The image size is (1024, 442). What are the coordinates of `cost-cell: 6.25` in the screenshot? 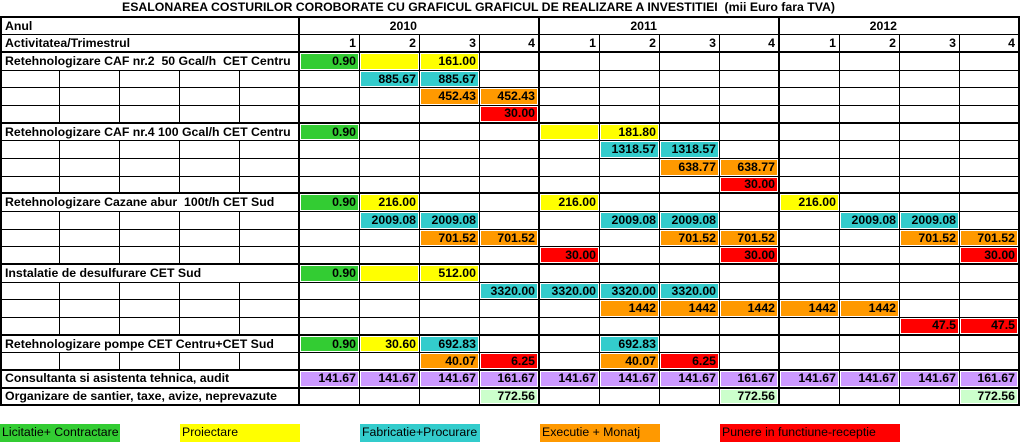 It's located at (510, 362).